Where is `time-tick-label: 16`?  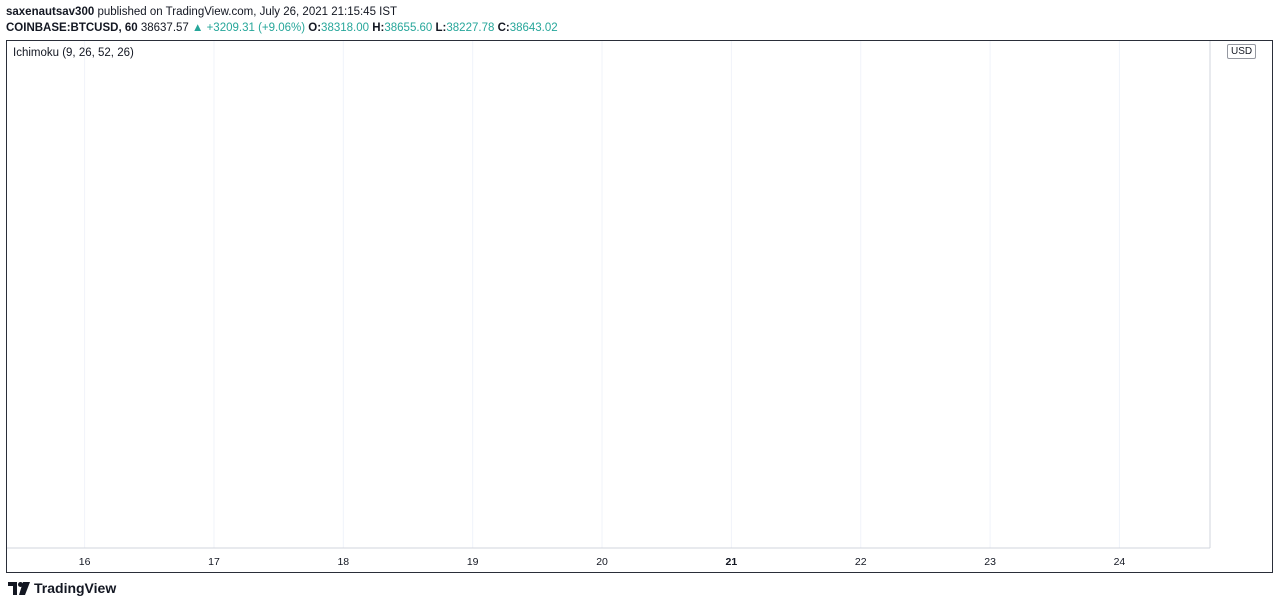
time-tick-label: 16 is located at coordinates (85, 562).